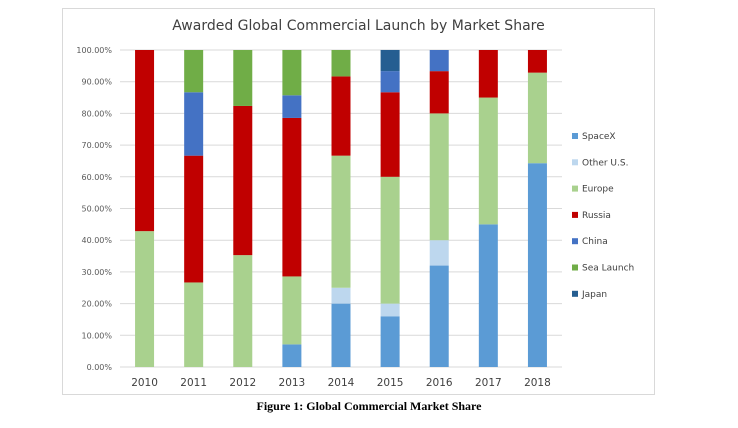 The height and width of the screenshot is (428, 738). What do you see at coordinates (144, 383) in the screenshot?
I see `x-tick-label: 2010` at bounding box center [144, 383].